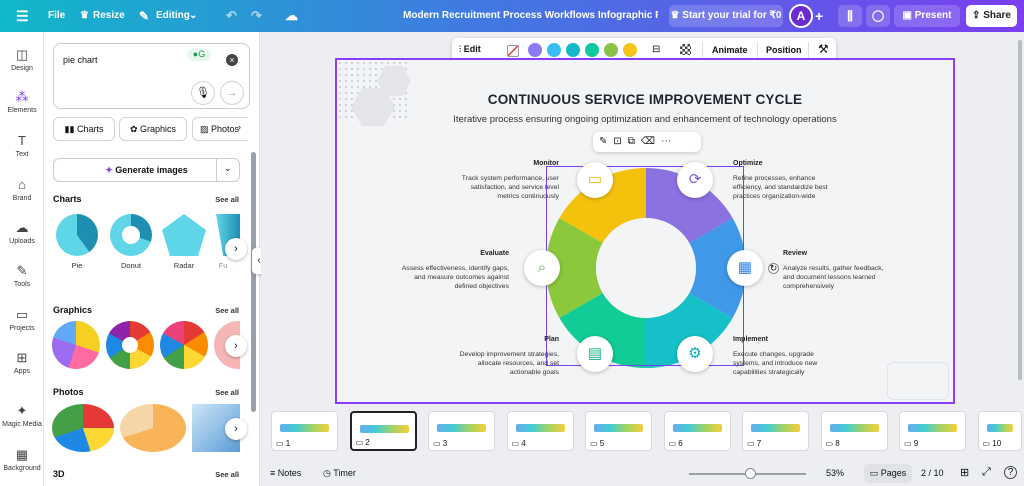  I want to click on transparency-icon, so click(685, 49).